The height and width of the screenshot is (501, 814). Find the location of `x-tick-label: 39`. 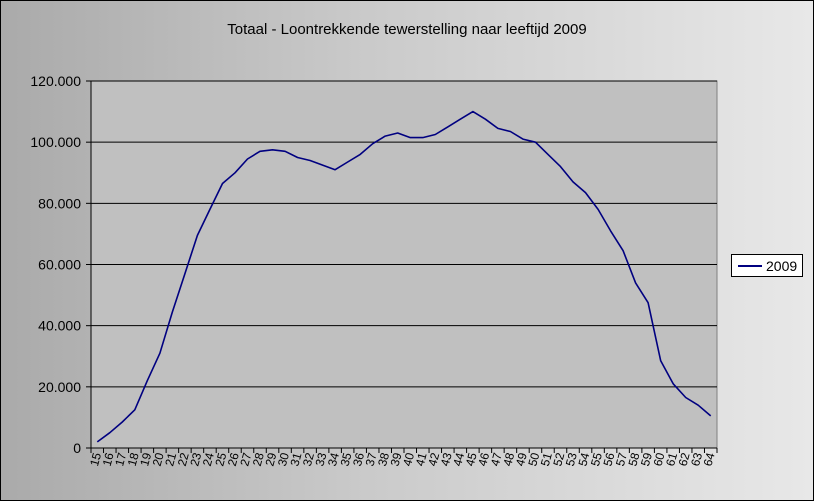

x-tick-label: 39 is located at coordinates (396, 459).